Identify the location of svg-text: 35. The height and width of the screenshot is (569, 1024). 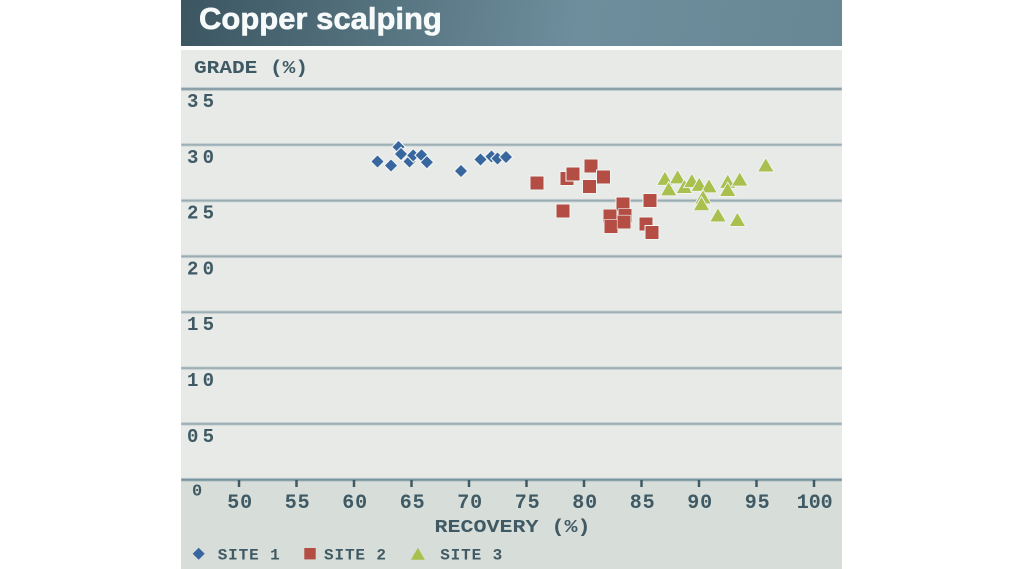
(200, 102).